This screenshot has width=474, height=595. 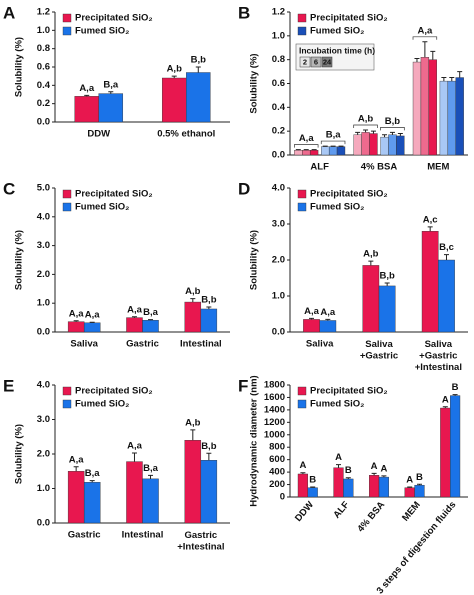 What do you see at coordinates (254, 440) in the screenshot?
I see `y-axis-label: Hydrodynamic diameter (nm)` at bounding box center [254, 440].